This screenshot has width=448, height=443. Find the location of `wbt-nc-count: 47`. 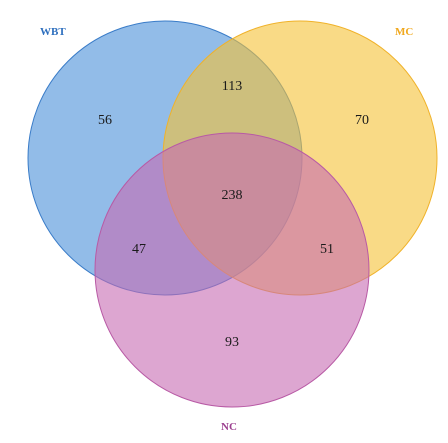

wbt-nc-count: 47 is located at coordinates (139, 249).